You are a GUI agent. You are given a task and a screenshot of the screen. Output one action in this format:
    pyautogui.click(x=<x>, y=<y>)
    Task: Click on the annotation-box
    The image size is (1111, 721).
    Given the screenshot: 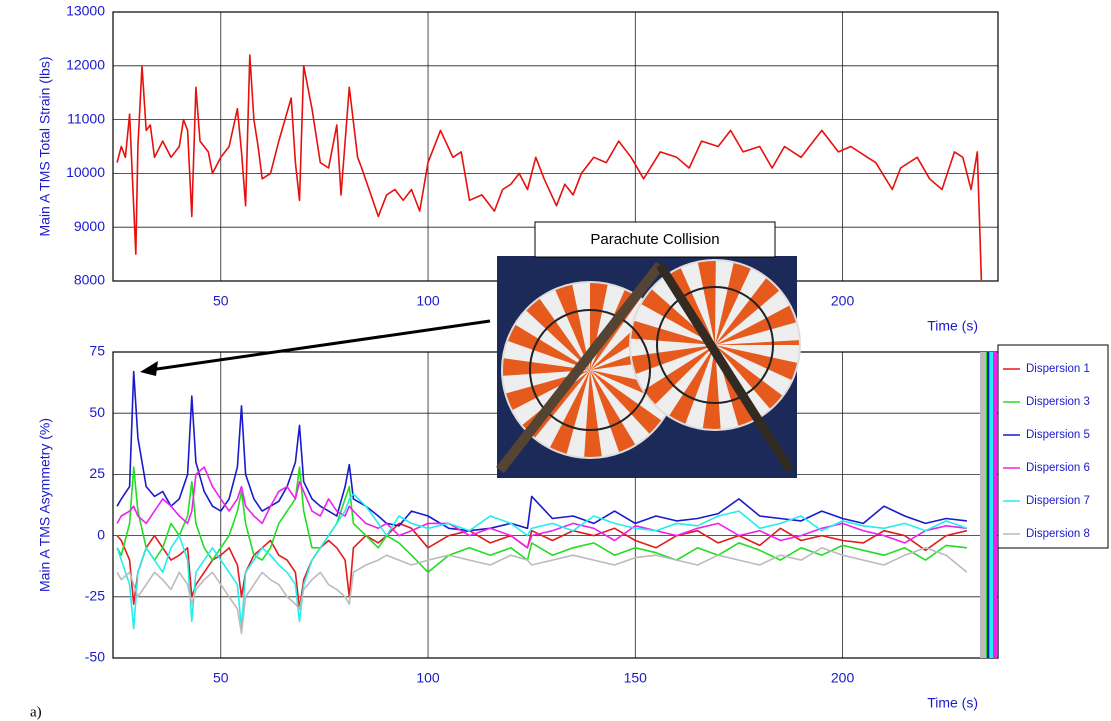 What is the action you would take?
    pyautogui.click(x=655, y=239)
    